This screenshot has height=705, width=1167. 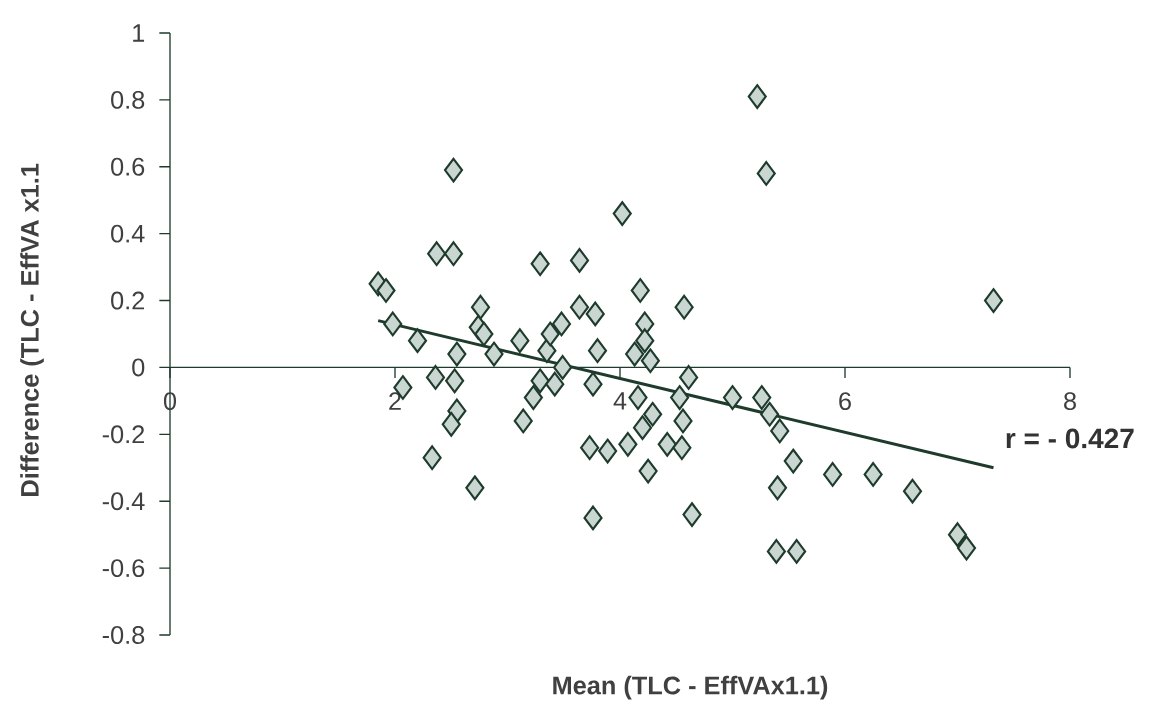 I want to click on x-tick-label: 2, so click(x=395, y=401).